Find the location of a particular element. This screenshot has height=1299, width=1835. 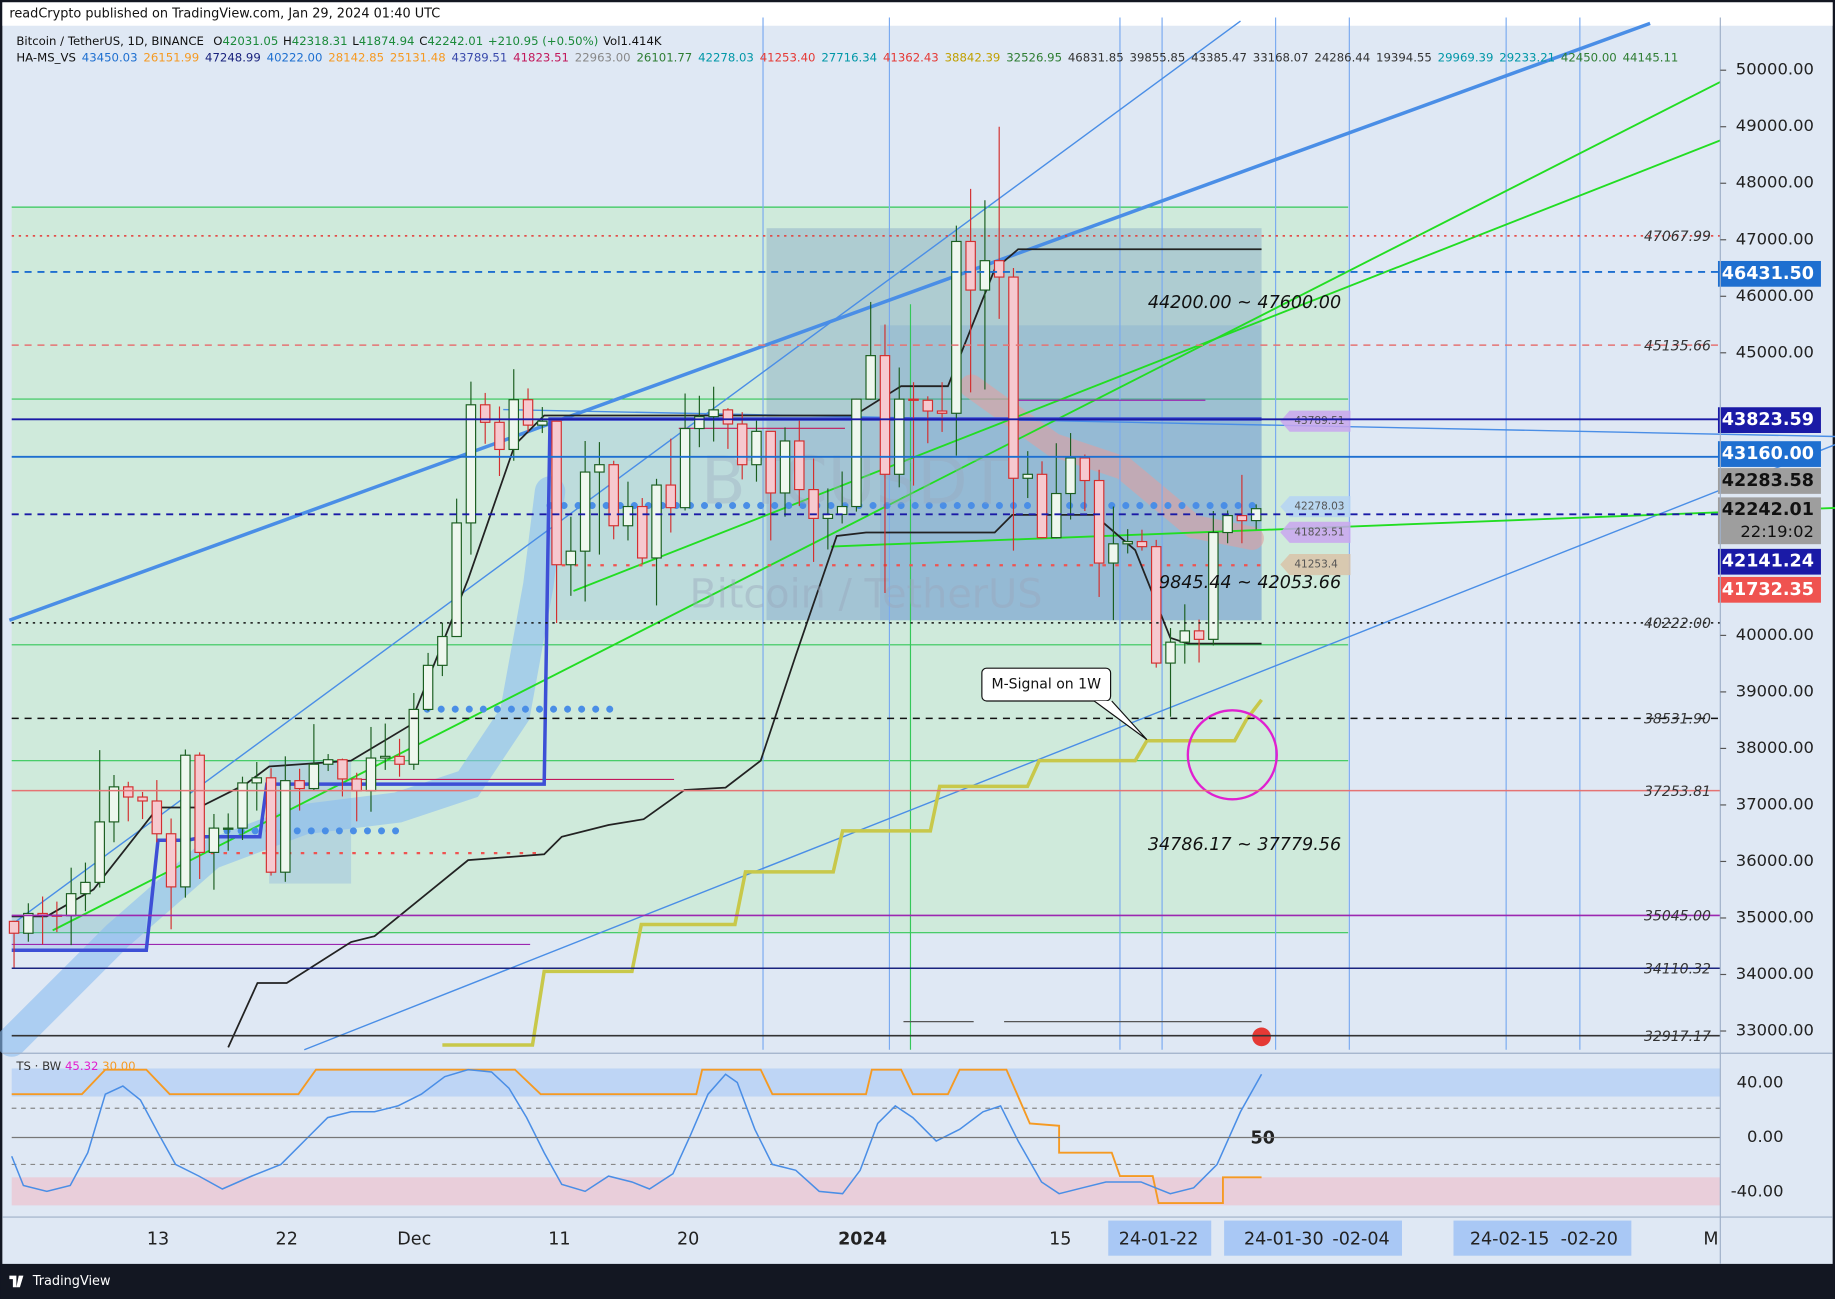

osc-signal is located at coordinates (636, 1136).